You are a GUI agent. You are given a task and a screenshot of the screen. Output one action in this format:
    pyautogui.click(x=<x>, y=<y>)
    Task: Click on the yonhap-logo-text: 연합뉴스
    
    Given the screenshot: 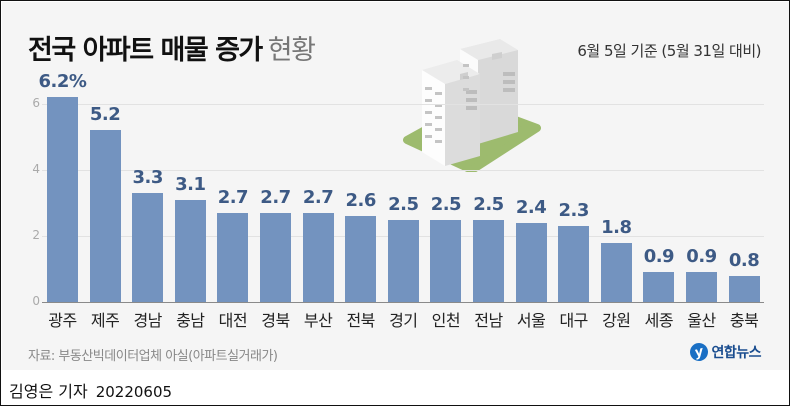 What is the action you would take?
    pyautogui.click(x=736, y=353)
    